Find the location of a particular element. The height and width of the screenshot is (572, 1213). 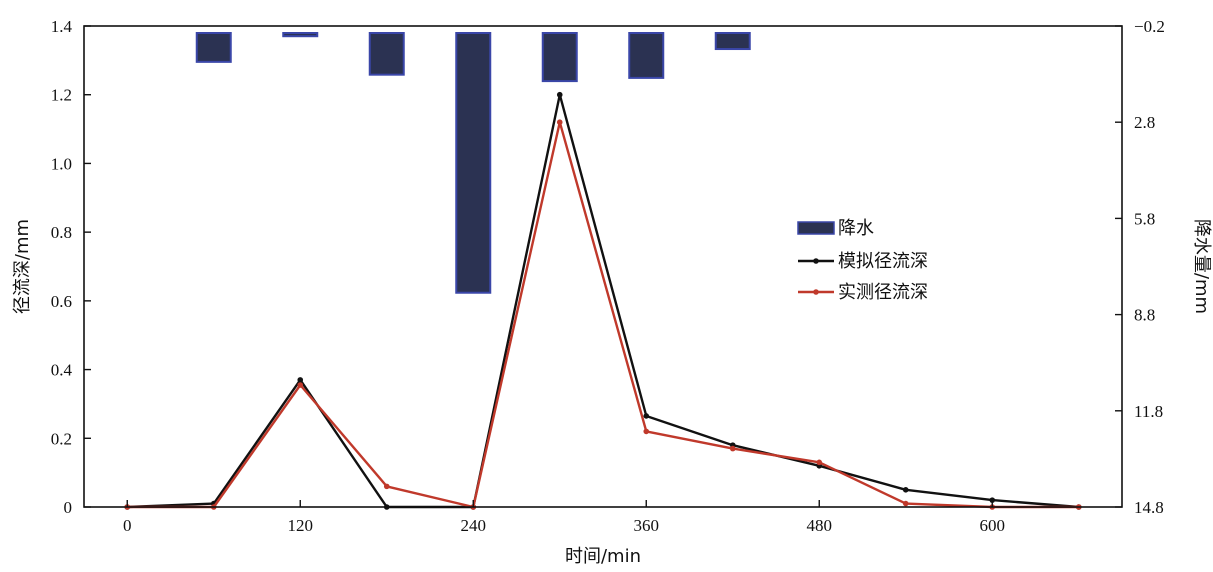

x-tick-label-0: 0 is located at coordinates (127, 525).